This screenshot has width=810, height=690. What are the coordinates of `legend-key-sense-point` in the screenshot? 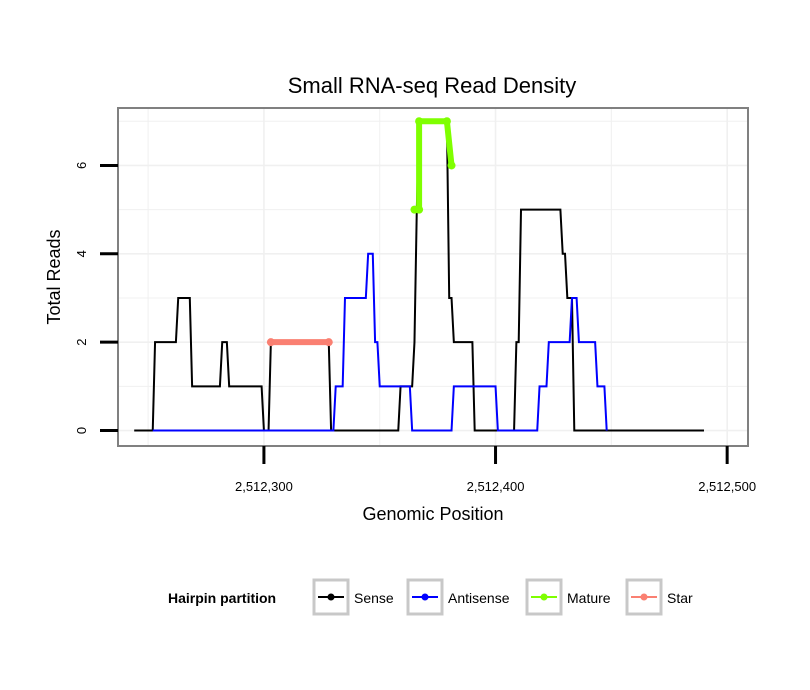 It's located at (331, 597).